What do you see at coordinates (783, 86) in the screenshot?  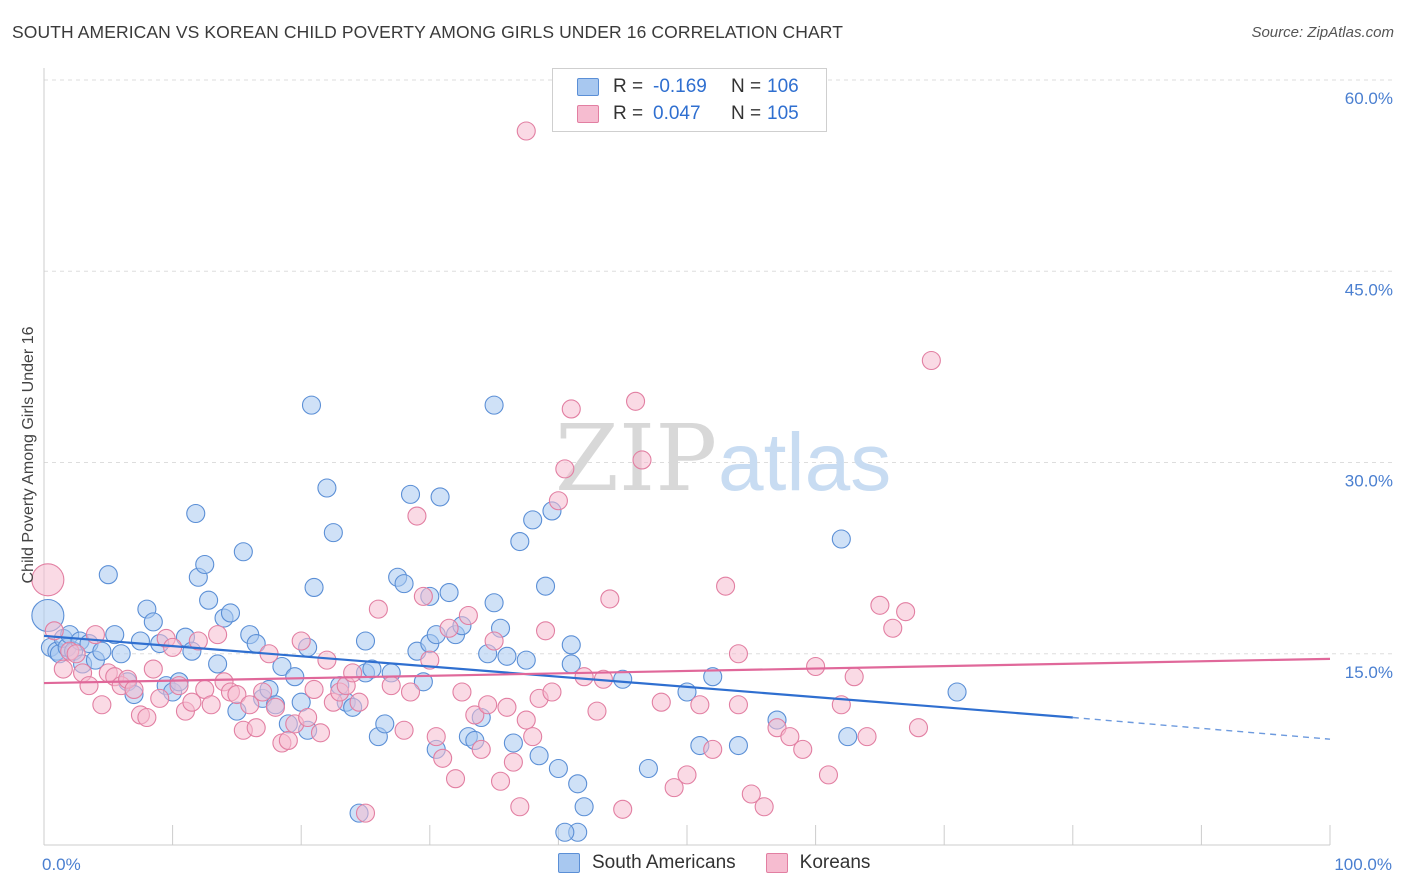 I see `legend-n-value: 106` at bounding box center [783, 86].